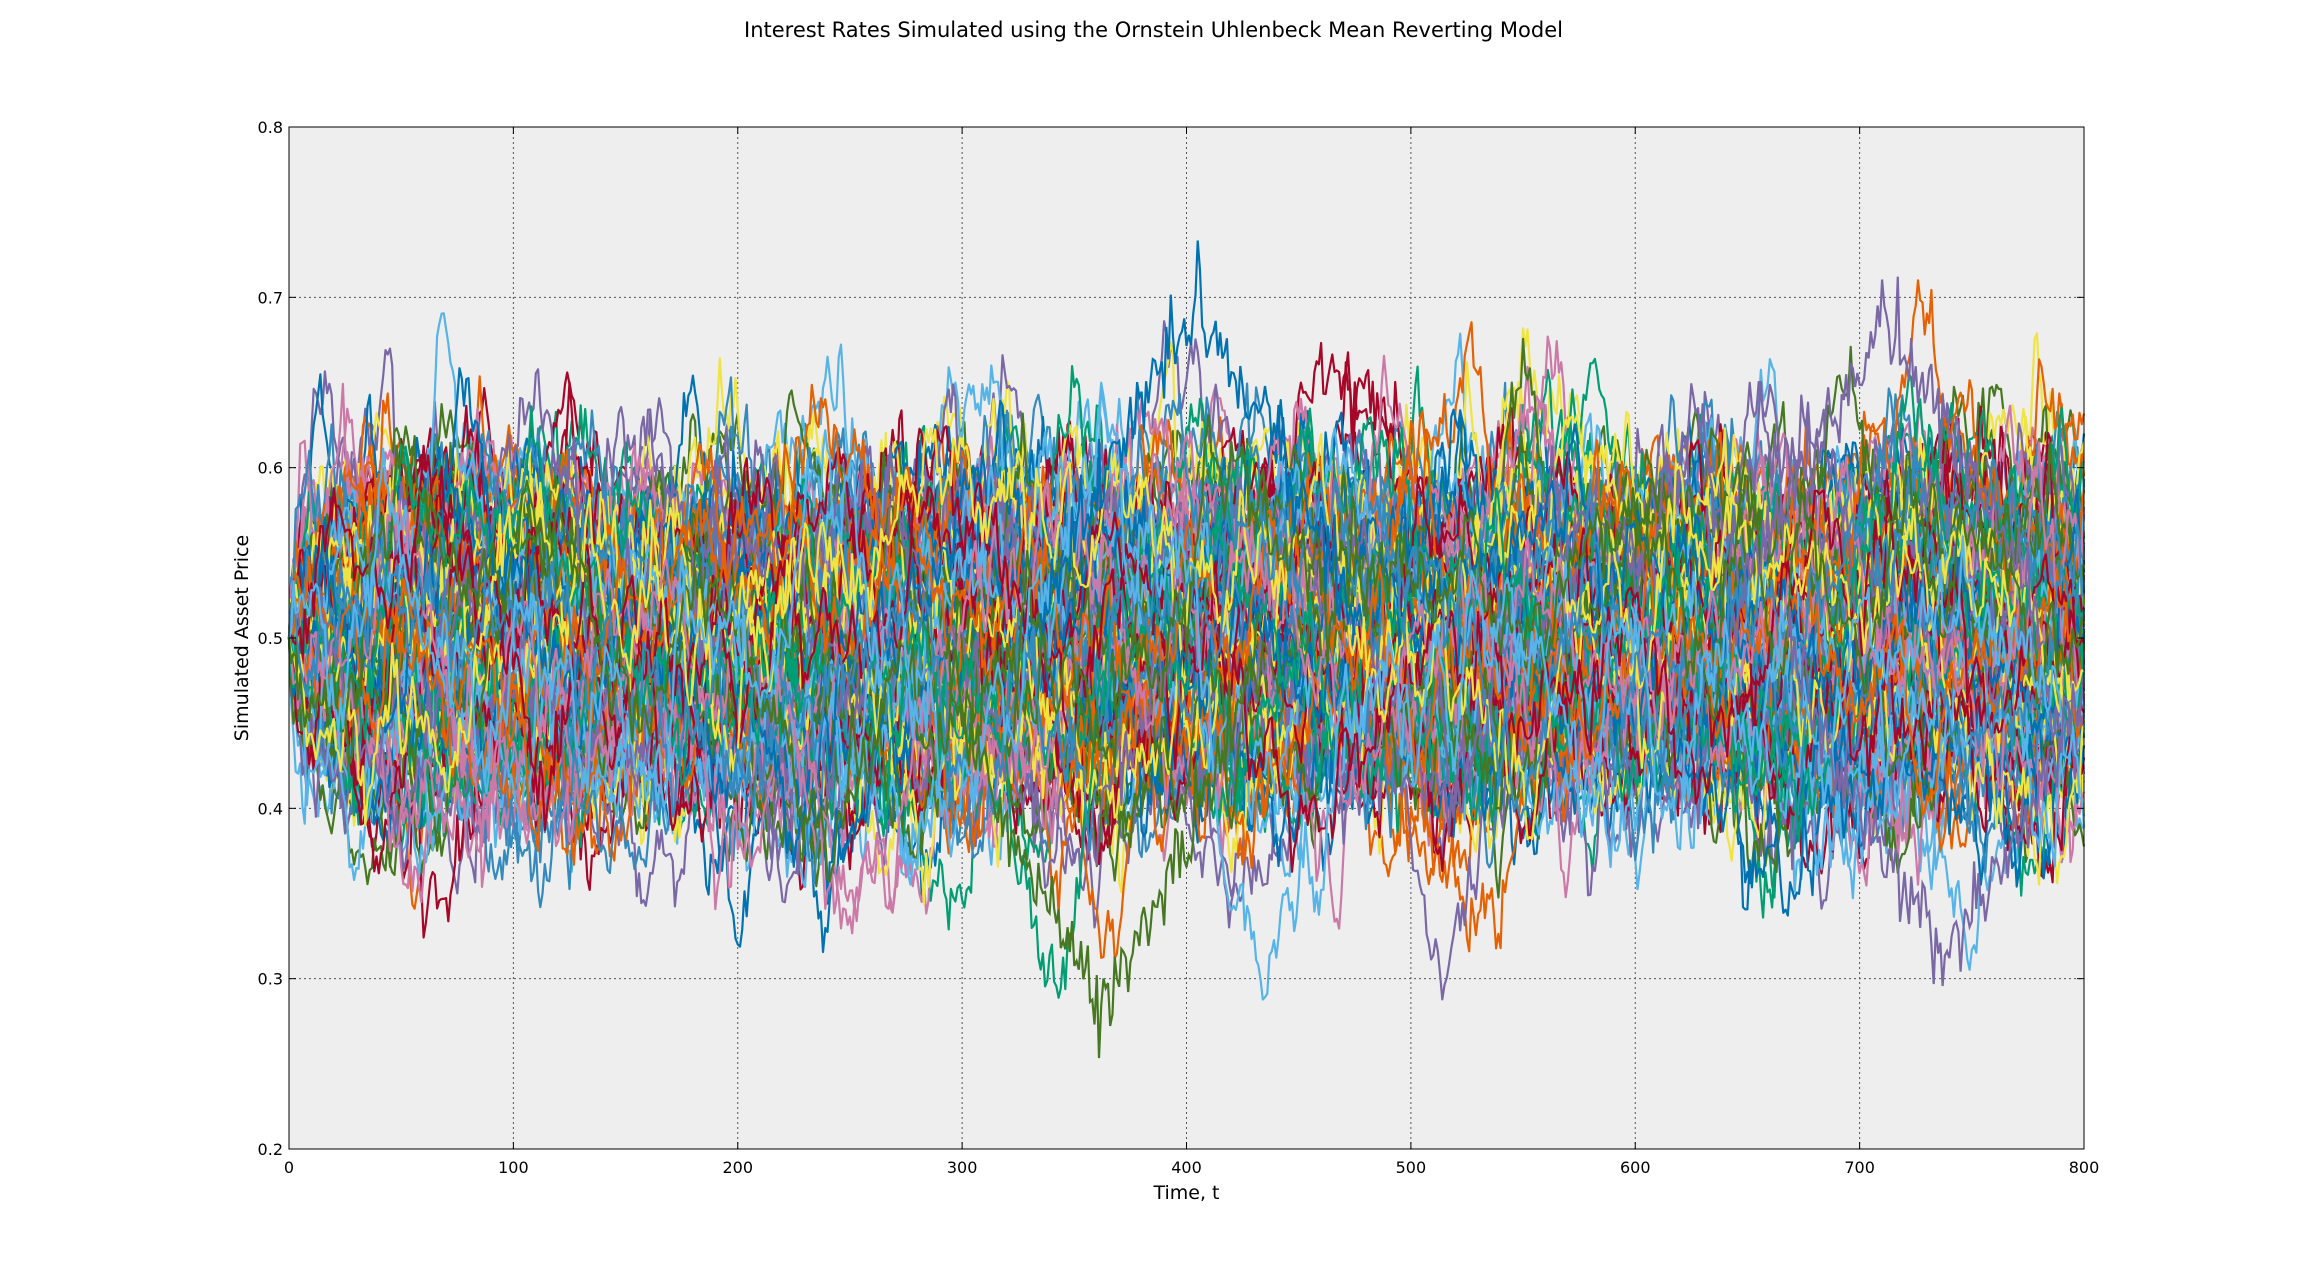 The height and width of the screenshot is (1273, 2307). What do you see at coordinates (270, 979) in the screenshot?
I see `y-tick-label: 0.3` at bounding box center [270, 979].